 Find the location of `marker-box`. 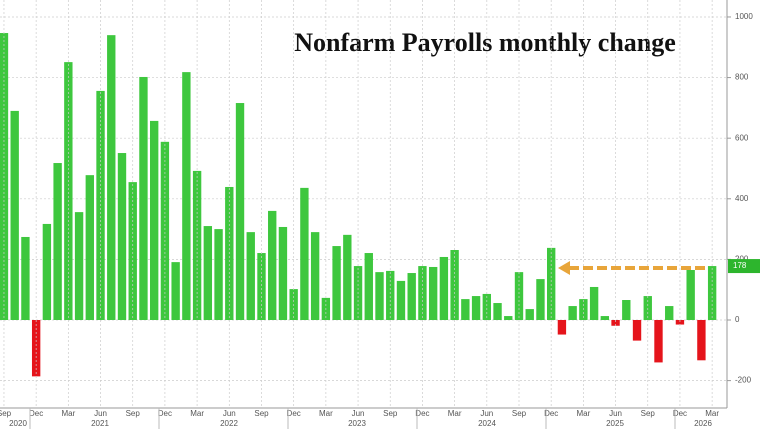

marker-box is located at coordinates (744, 266).